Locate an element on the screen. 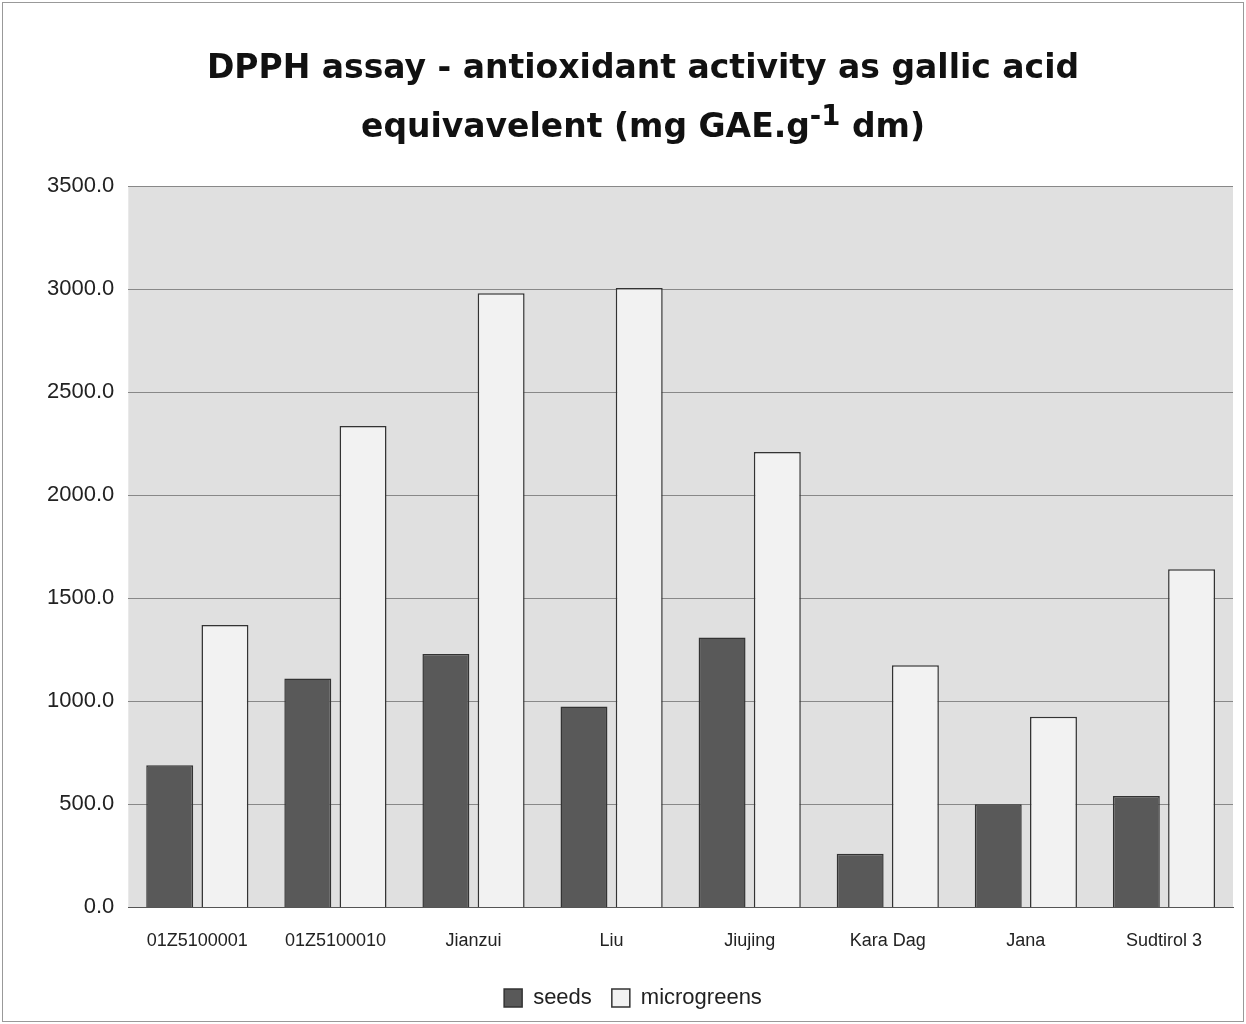 The width and height of the screenshot is (1246, 1024). legend-label: seeds is located at coordinates (562, 997).